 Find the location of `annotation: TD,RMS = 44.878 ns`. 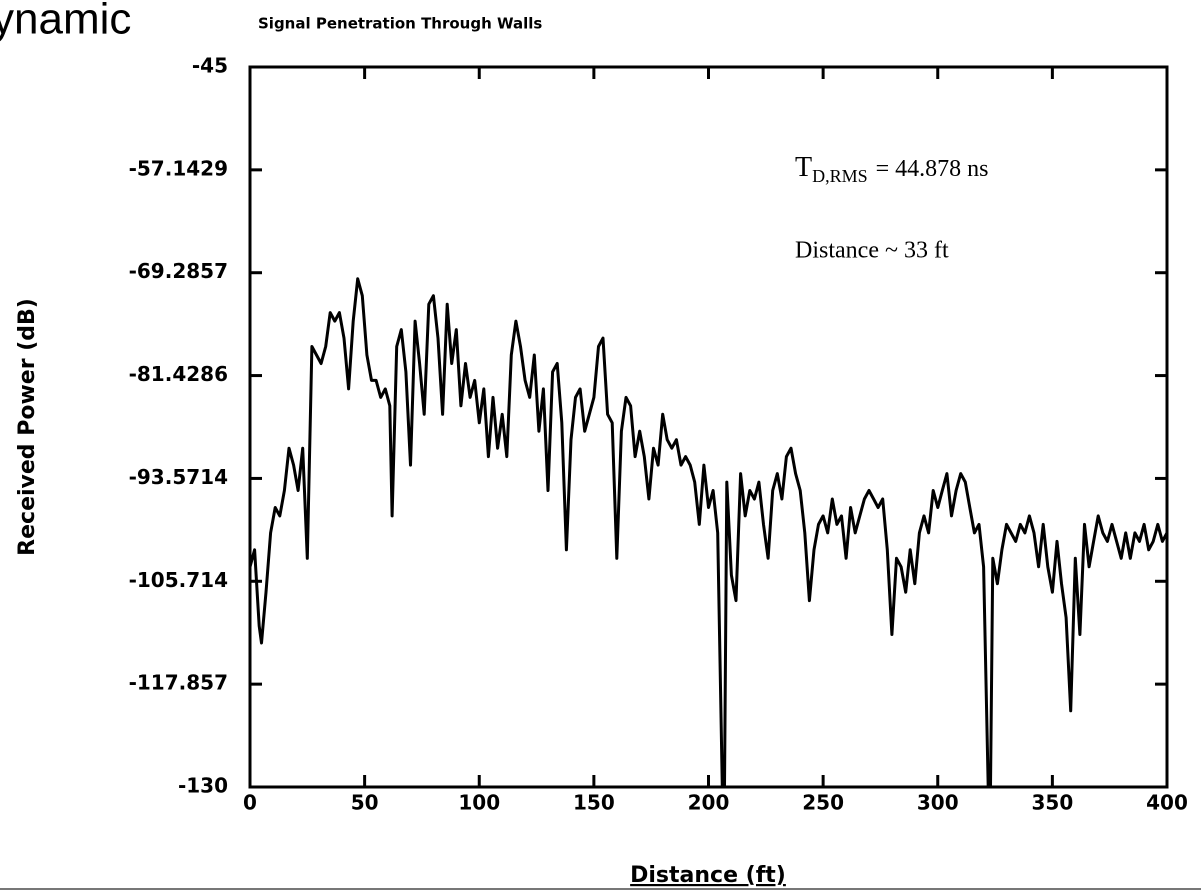

annotation: TD,RMS = 44.878 ns is located at coordinates (892, 169).